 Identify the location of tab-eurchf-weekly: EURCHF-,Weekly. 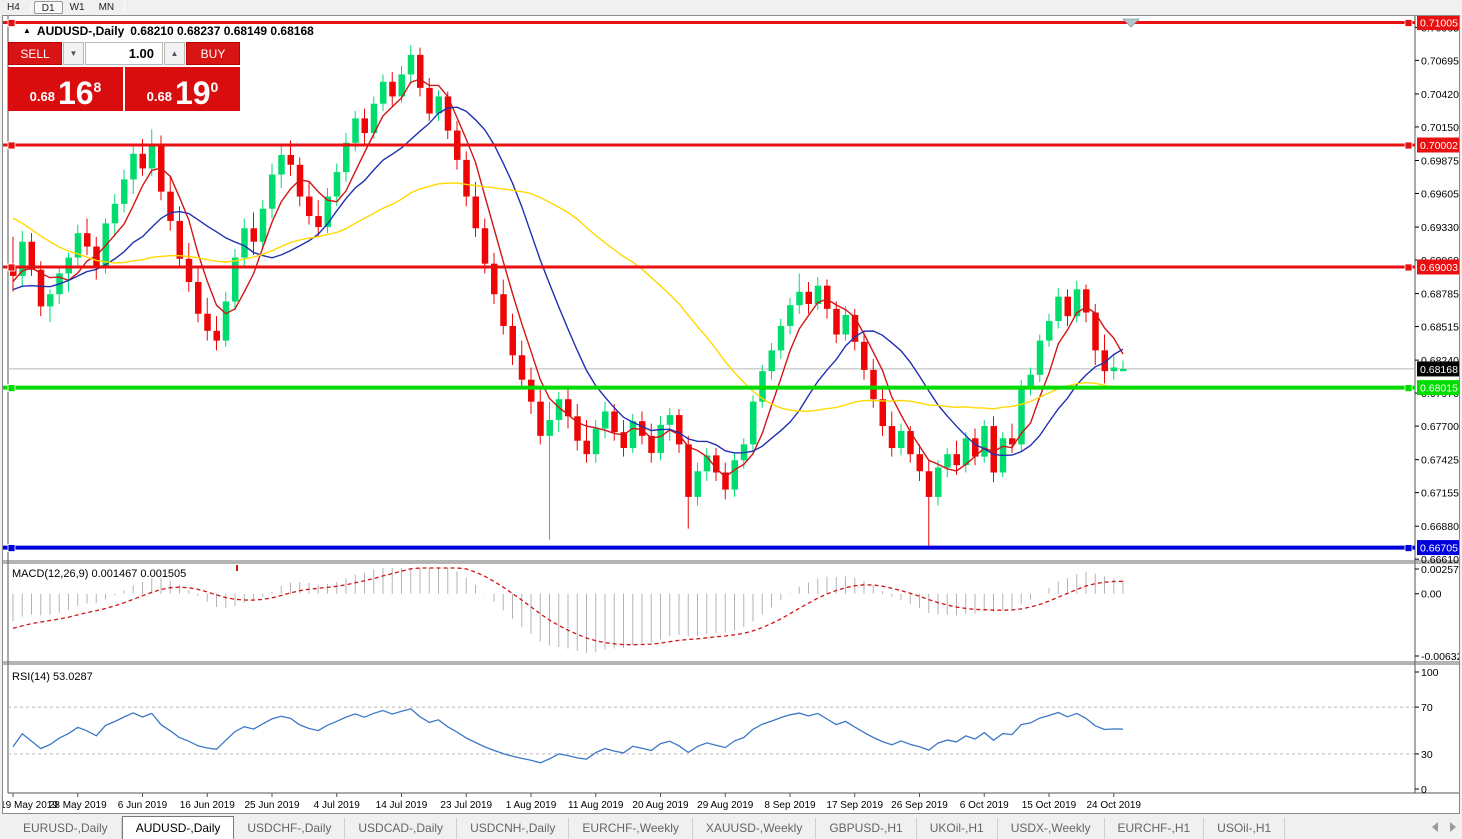
(631, 828).